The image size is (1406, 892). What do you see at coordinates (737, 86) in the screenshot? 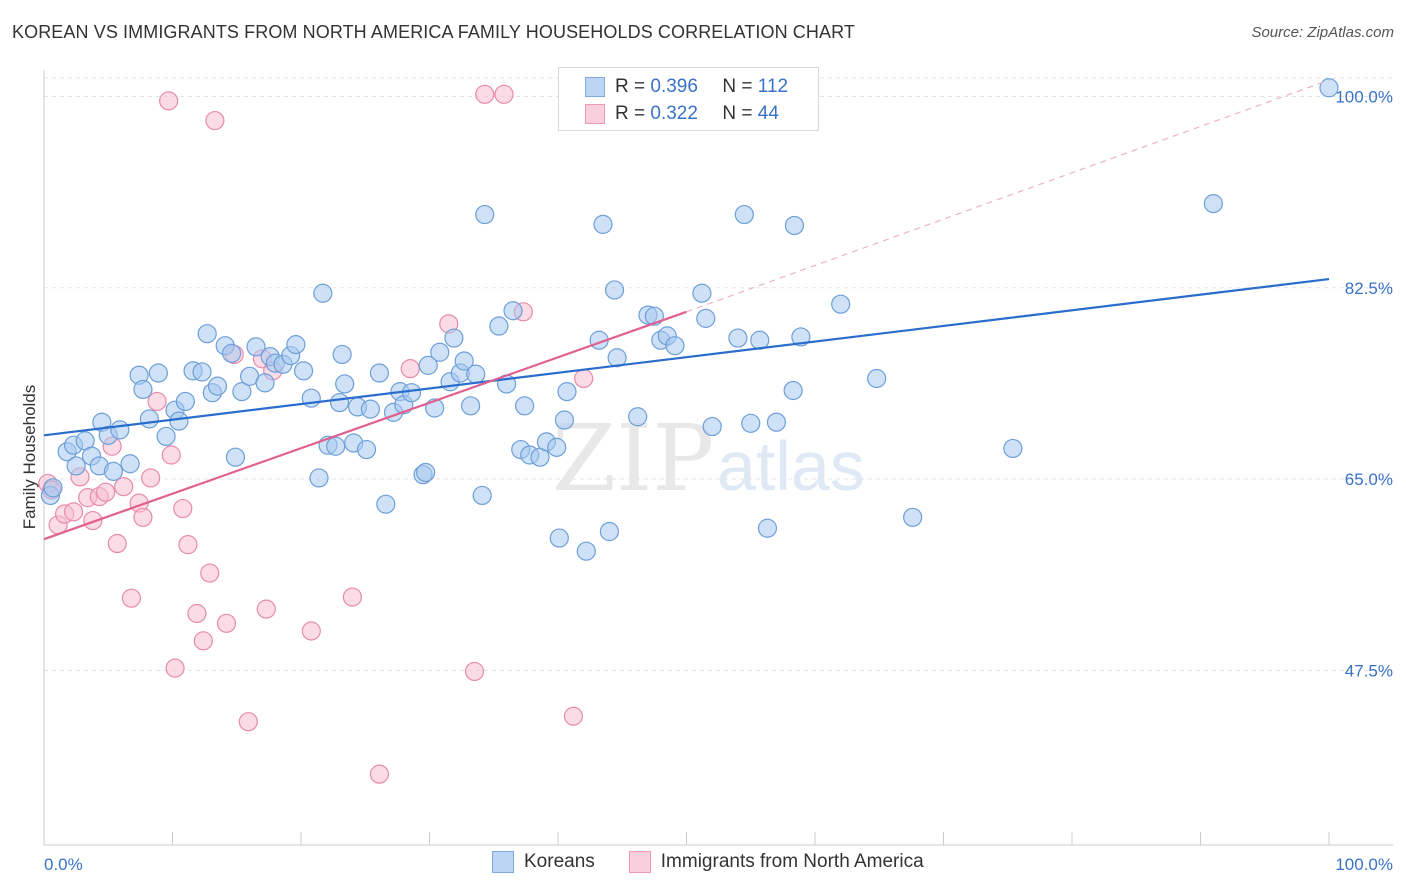
I see `legend-n-label: N =` at bounding box center [737, 86].